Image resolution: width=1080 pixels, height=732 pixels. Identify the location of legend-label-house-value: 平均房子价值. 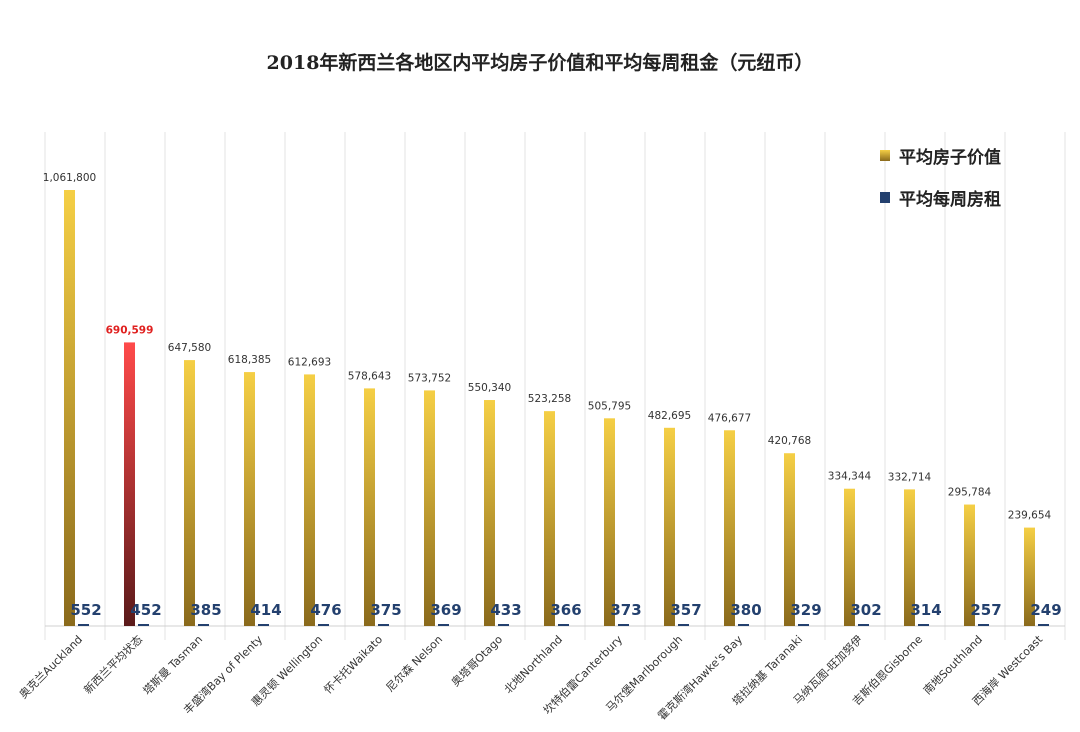
(950, 157).